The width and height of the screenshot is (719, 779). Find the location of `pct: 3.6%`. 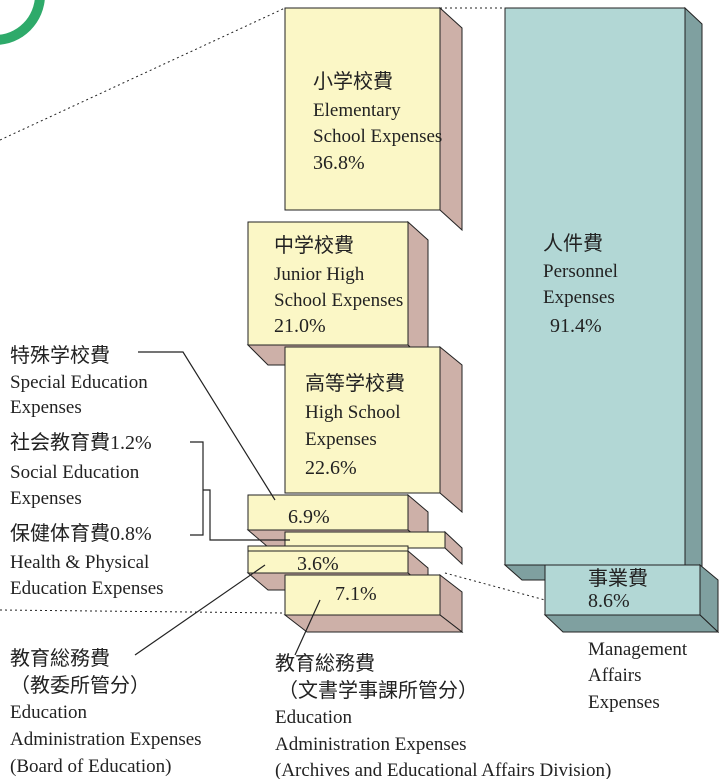

pct: 3.6% is located at coordinates (318, 564).